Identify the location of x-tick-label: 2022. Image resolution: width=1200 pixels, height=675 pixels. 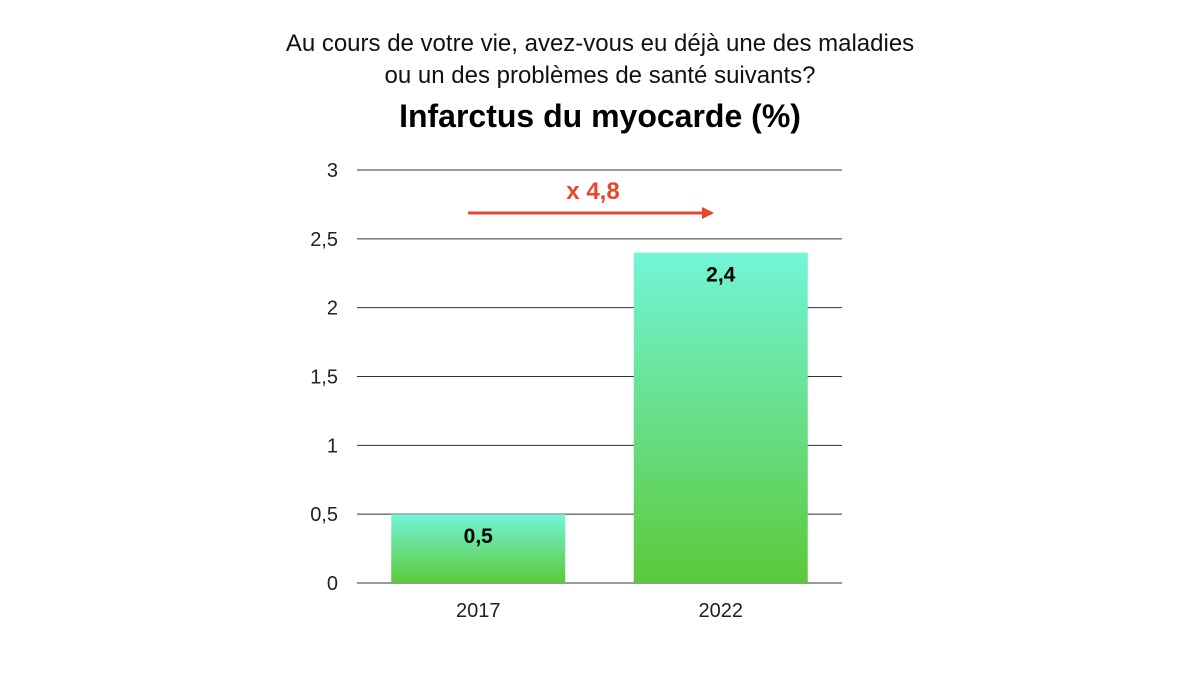
(721, 611).